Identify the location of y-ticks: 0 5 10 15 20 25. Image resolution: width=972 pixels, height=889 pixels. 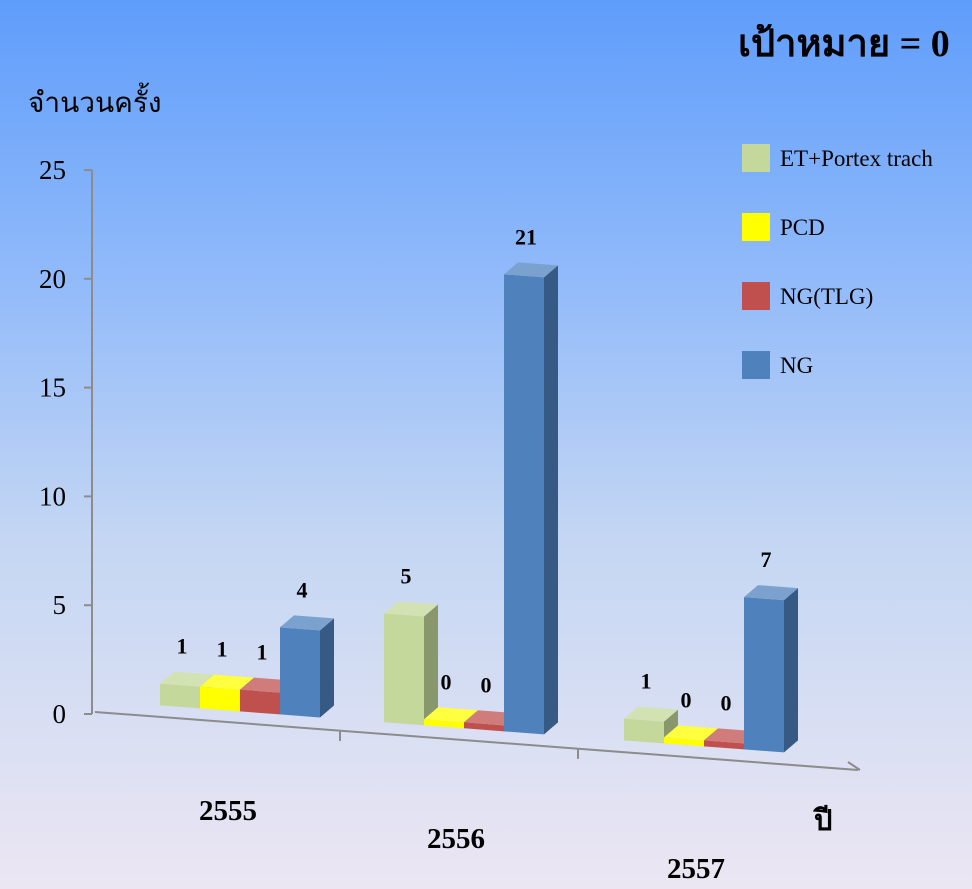
(65, 442).